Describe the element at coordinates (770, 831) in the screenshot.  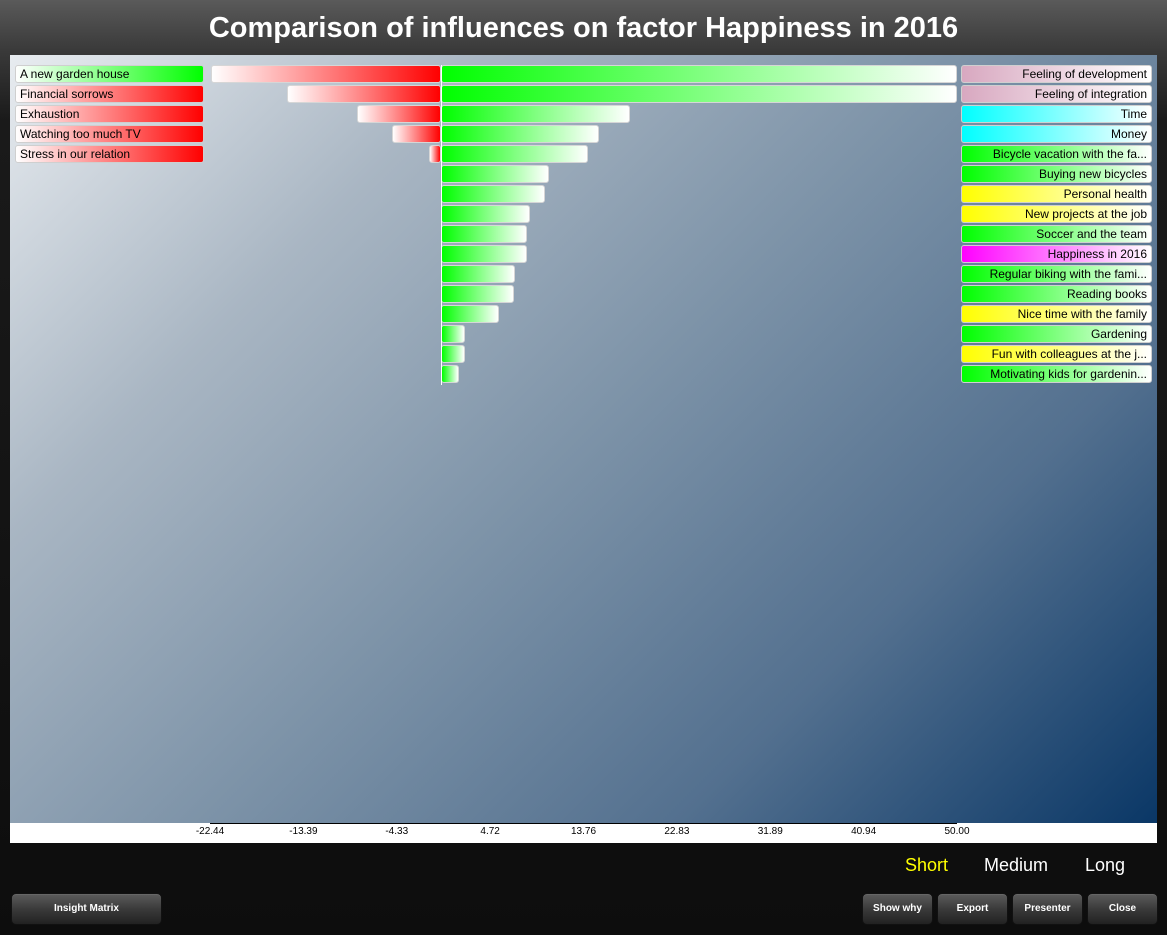
I see `x-tick-label: 31.89` at that location.